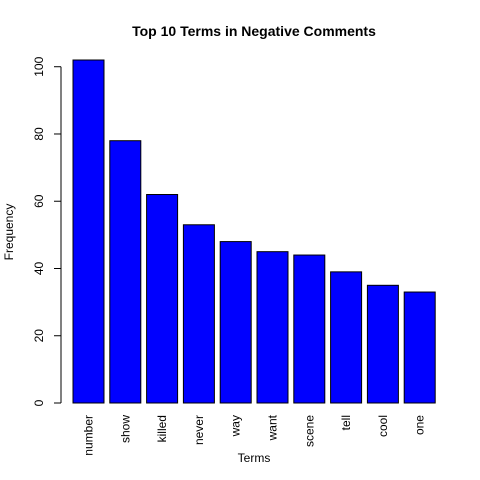  I want to click on x-axis-label: Terms, so click(254, 458).